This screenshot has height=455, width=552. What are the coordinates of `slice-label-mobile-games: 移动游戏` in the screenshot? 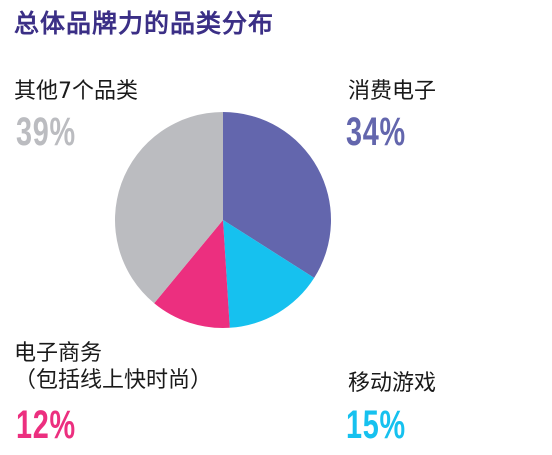 It's located at (392, 383).